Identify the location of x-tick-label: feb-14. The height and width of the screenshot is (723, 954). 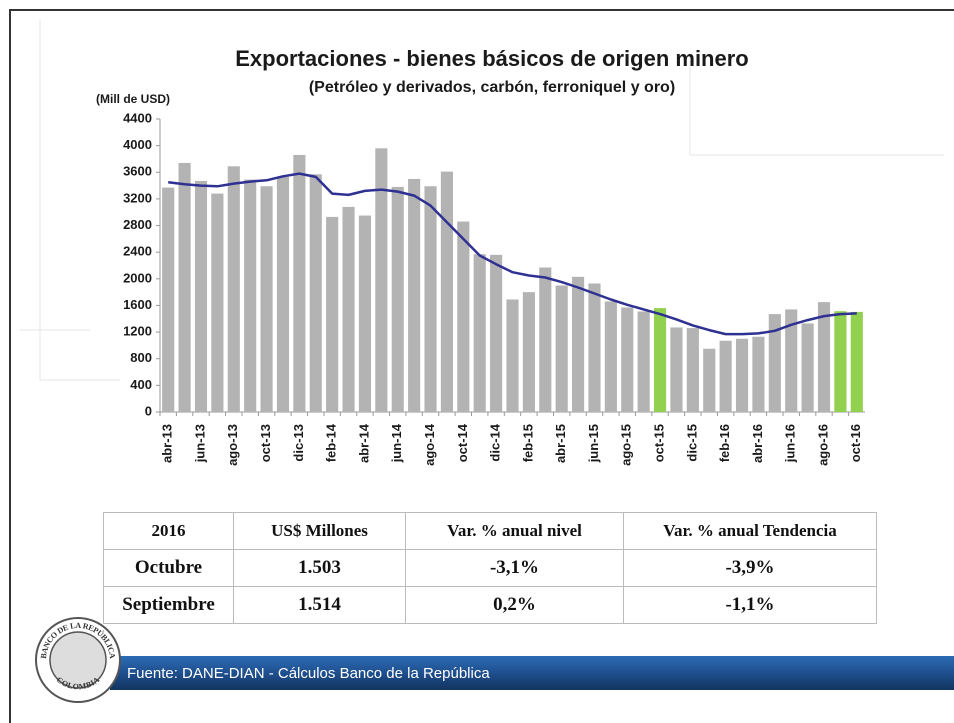
(331, 442).